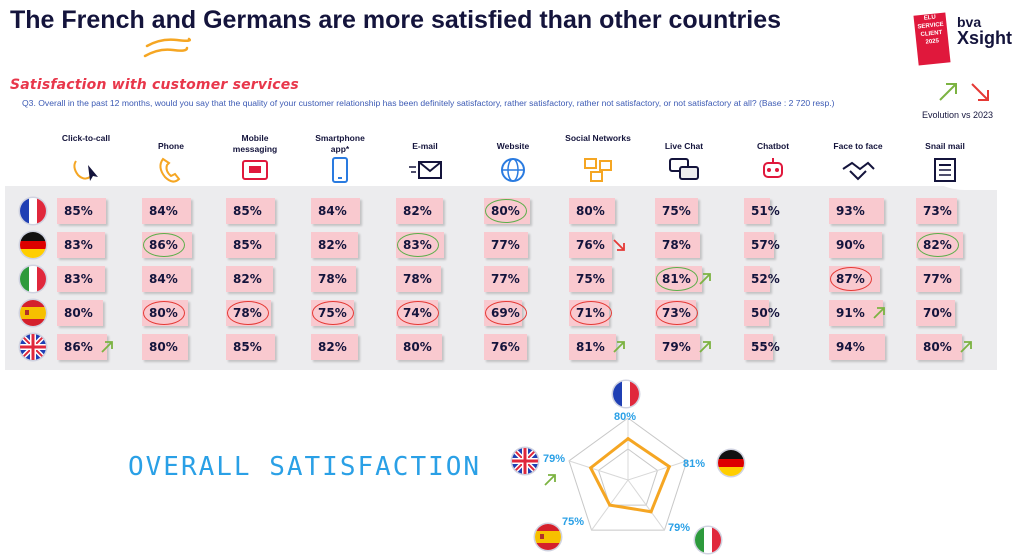 Image resolution: width=1024 pixels, height=558 pixels. I want to click on radar-germany-flag-icon, so click(731, 463).